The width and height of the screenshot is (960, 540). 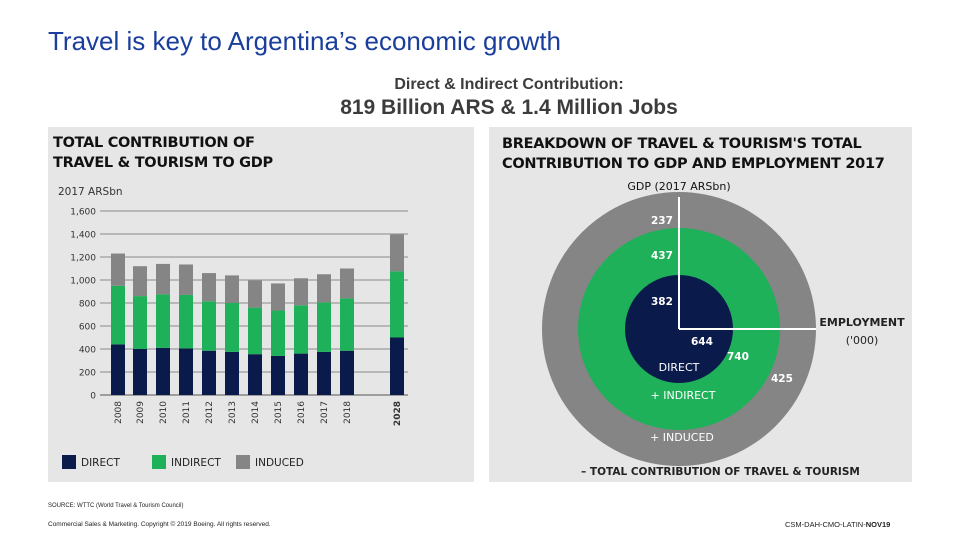 I want to click on bar-direct-2014, so click(x=255, y=374).